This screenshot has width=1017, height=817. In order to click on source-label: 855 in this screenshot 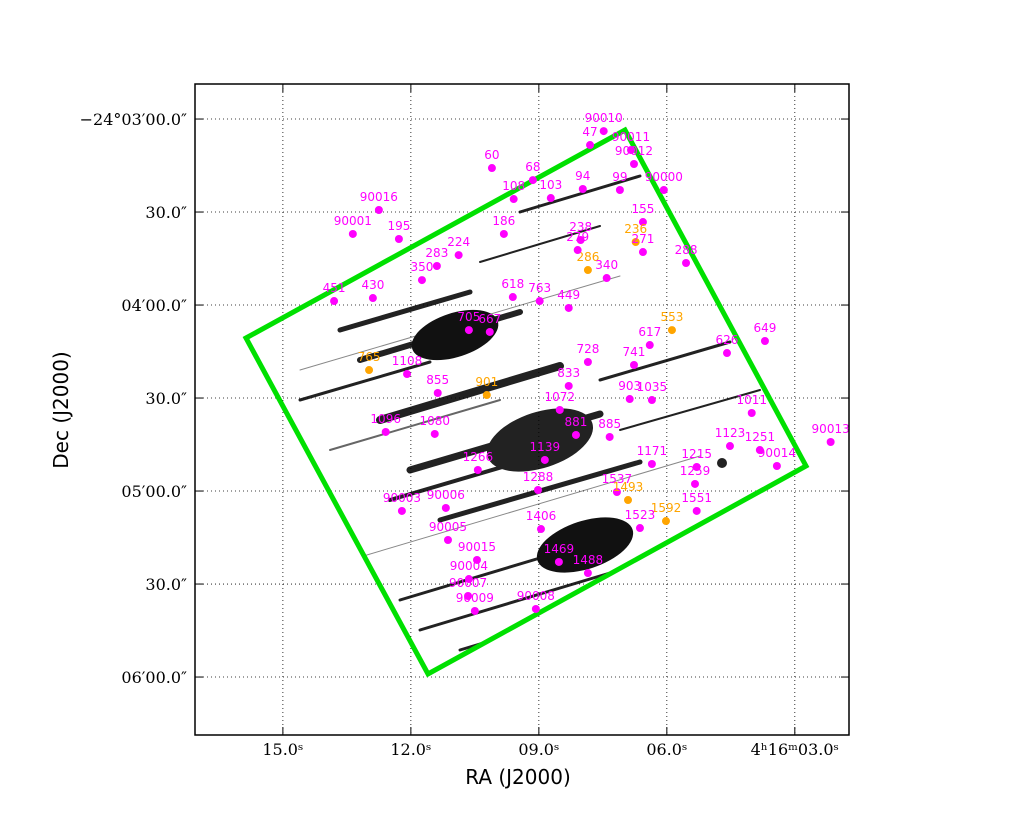, I will do `click(437, 380)`.